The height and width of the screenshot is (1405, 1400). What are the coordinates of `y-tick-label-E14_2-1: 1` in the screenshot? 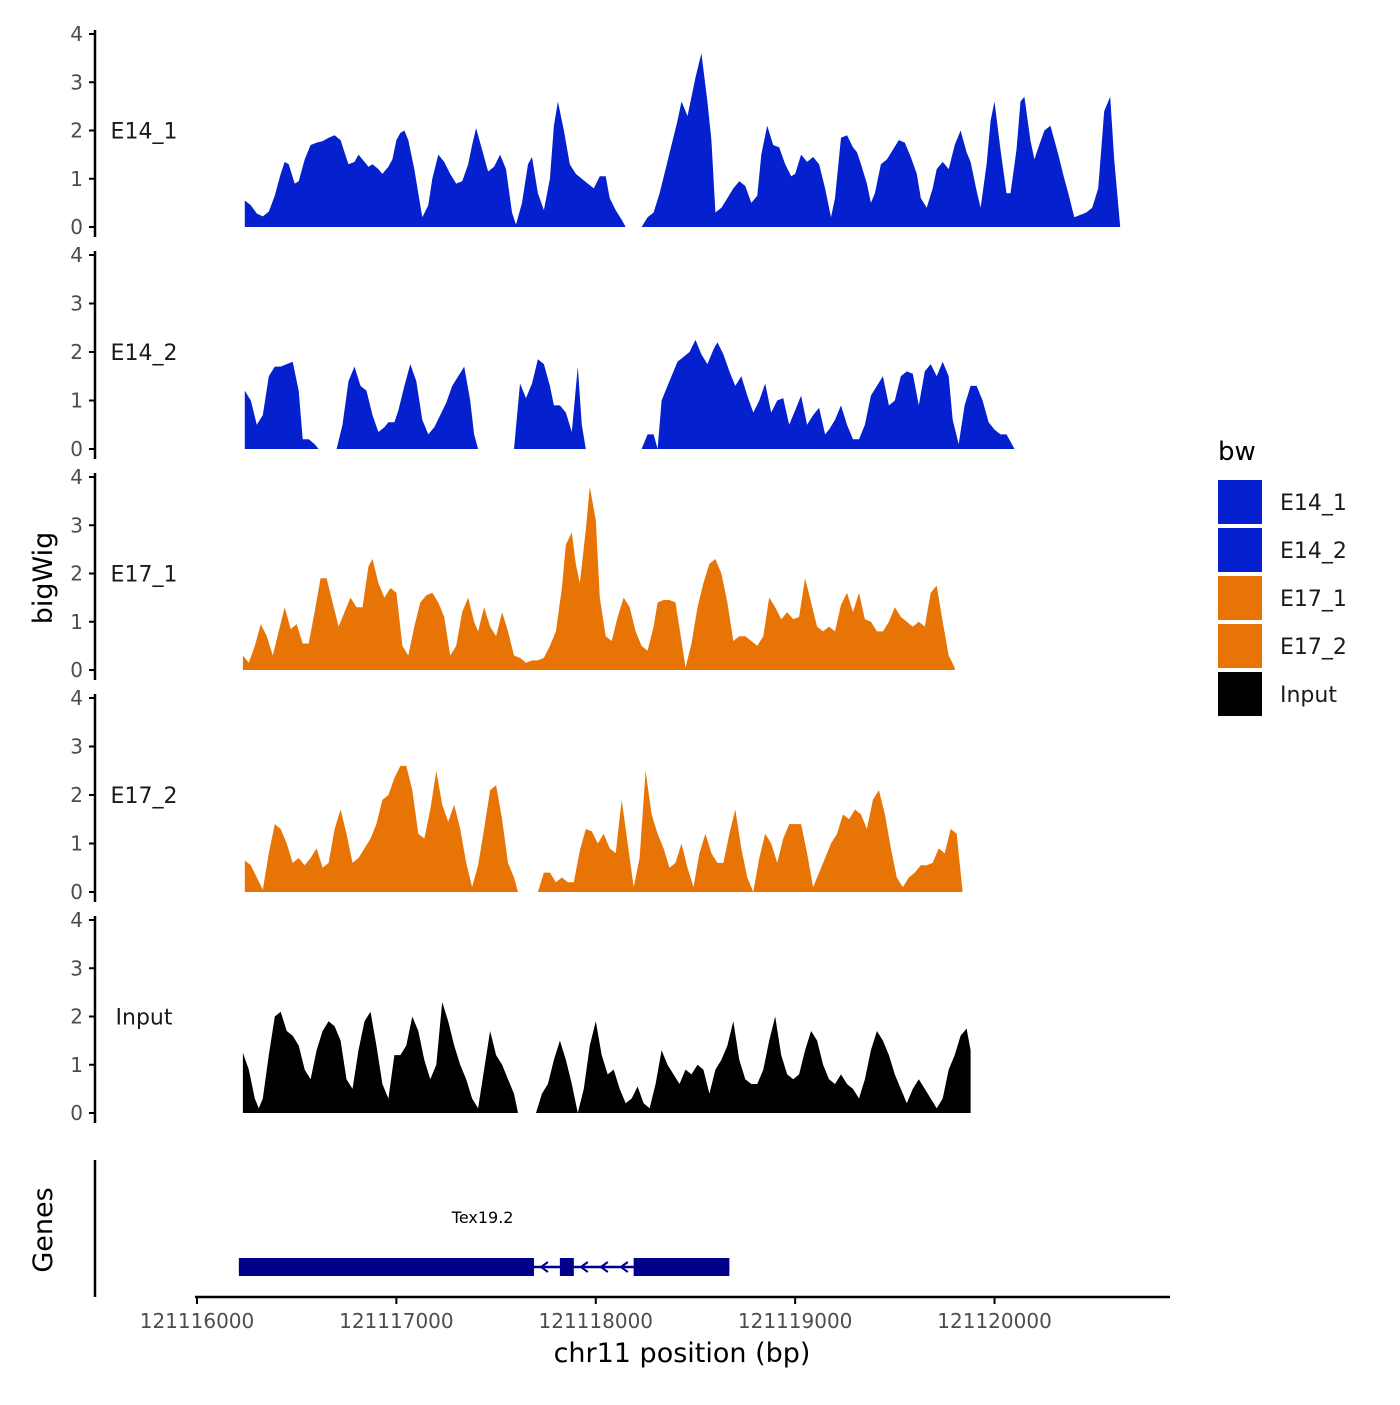 It's located at (76, 401).